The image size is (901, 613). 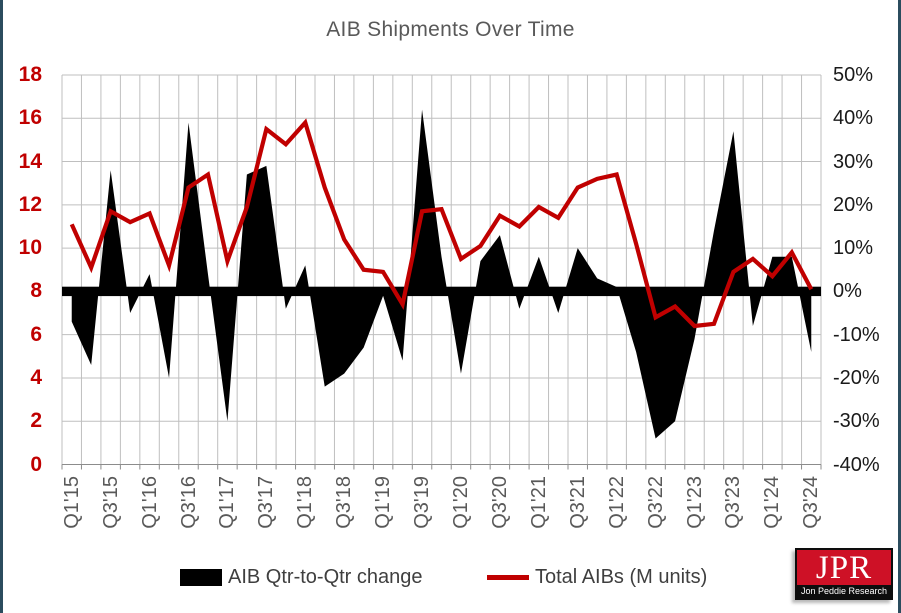 I want to click on left-axis-tick-label: 0, so click(x=36, y=464).